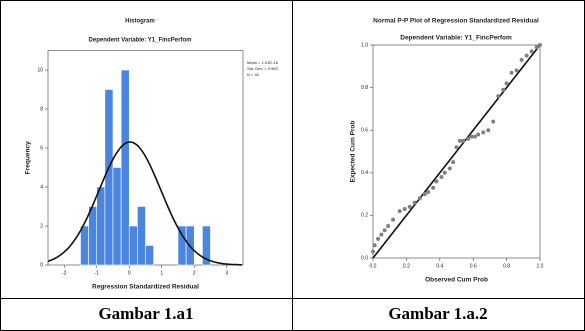  Describe the element at coordinates (140, 22) in the screenshot. I see `chart-title: Histogram` at that location.